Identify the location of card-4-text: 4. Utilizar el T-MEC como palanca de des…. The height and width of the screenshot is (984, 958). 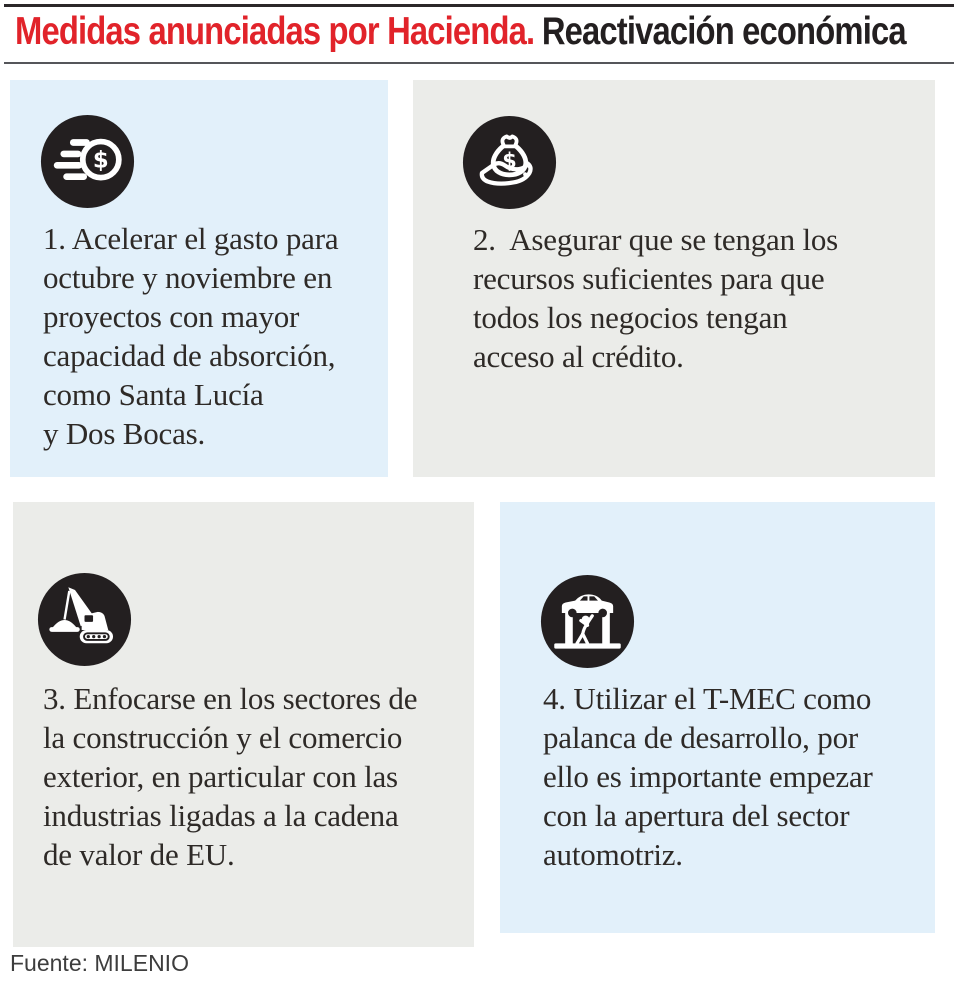
(708, 776).